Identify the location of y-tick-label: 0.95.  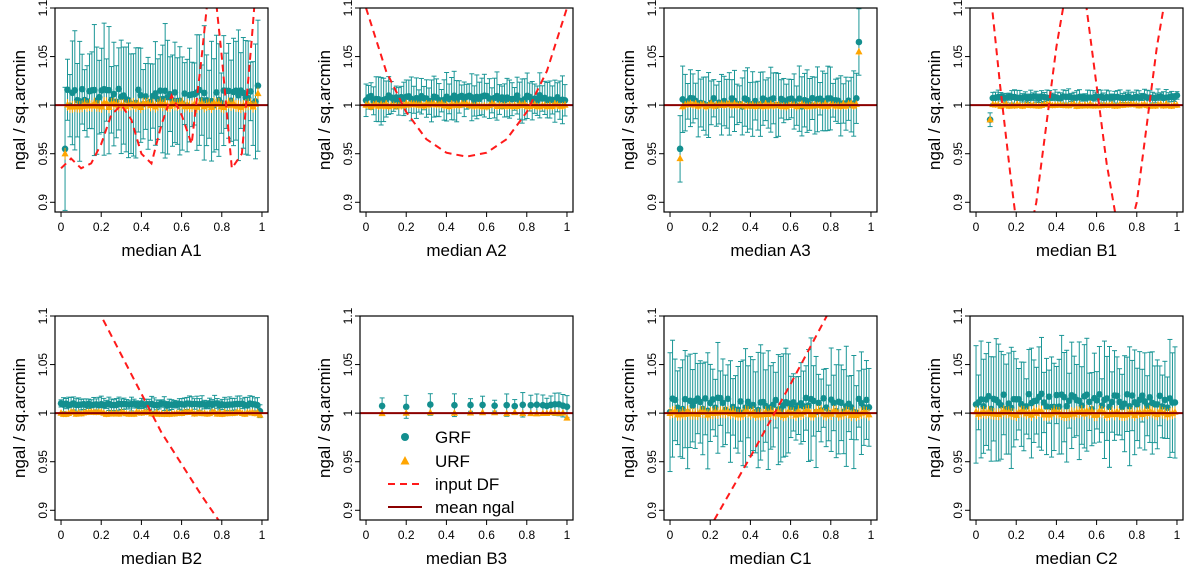
(652, 154).